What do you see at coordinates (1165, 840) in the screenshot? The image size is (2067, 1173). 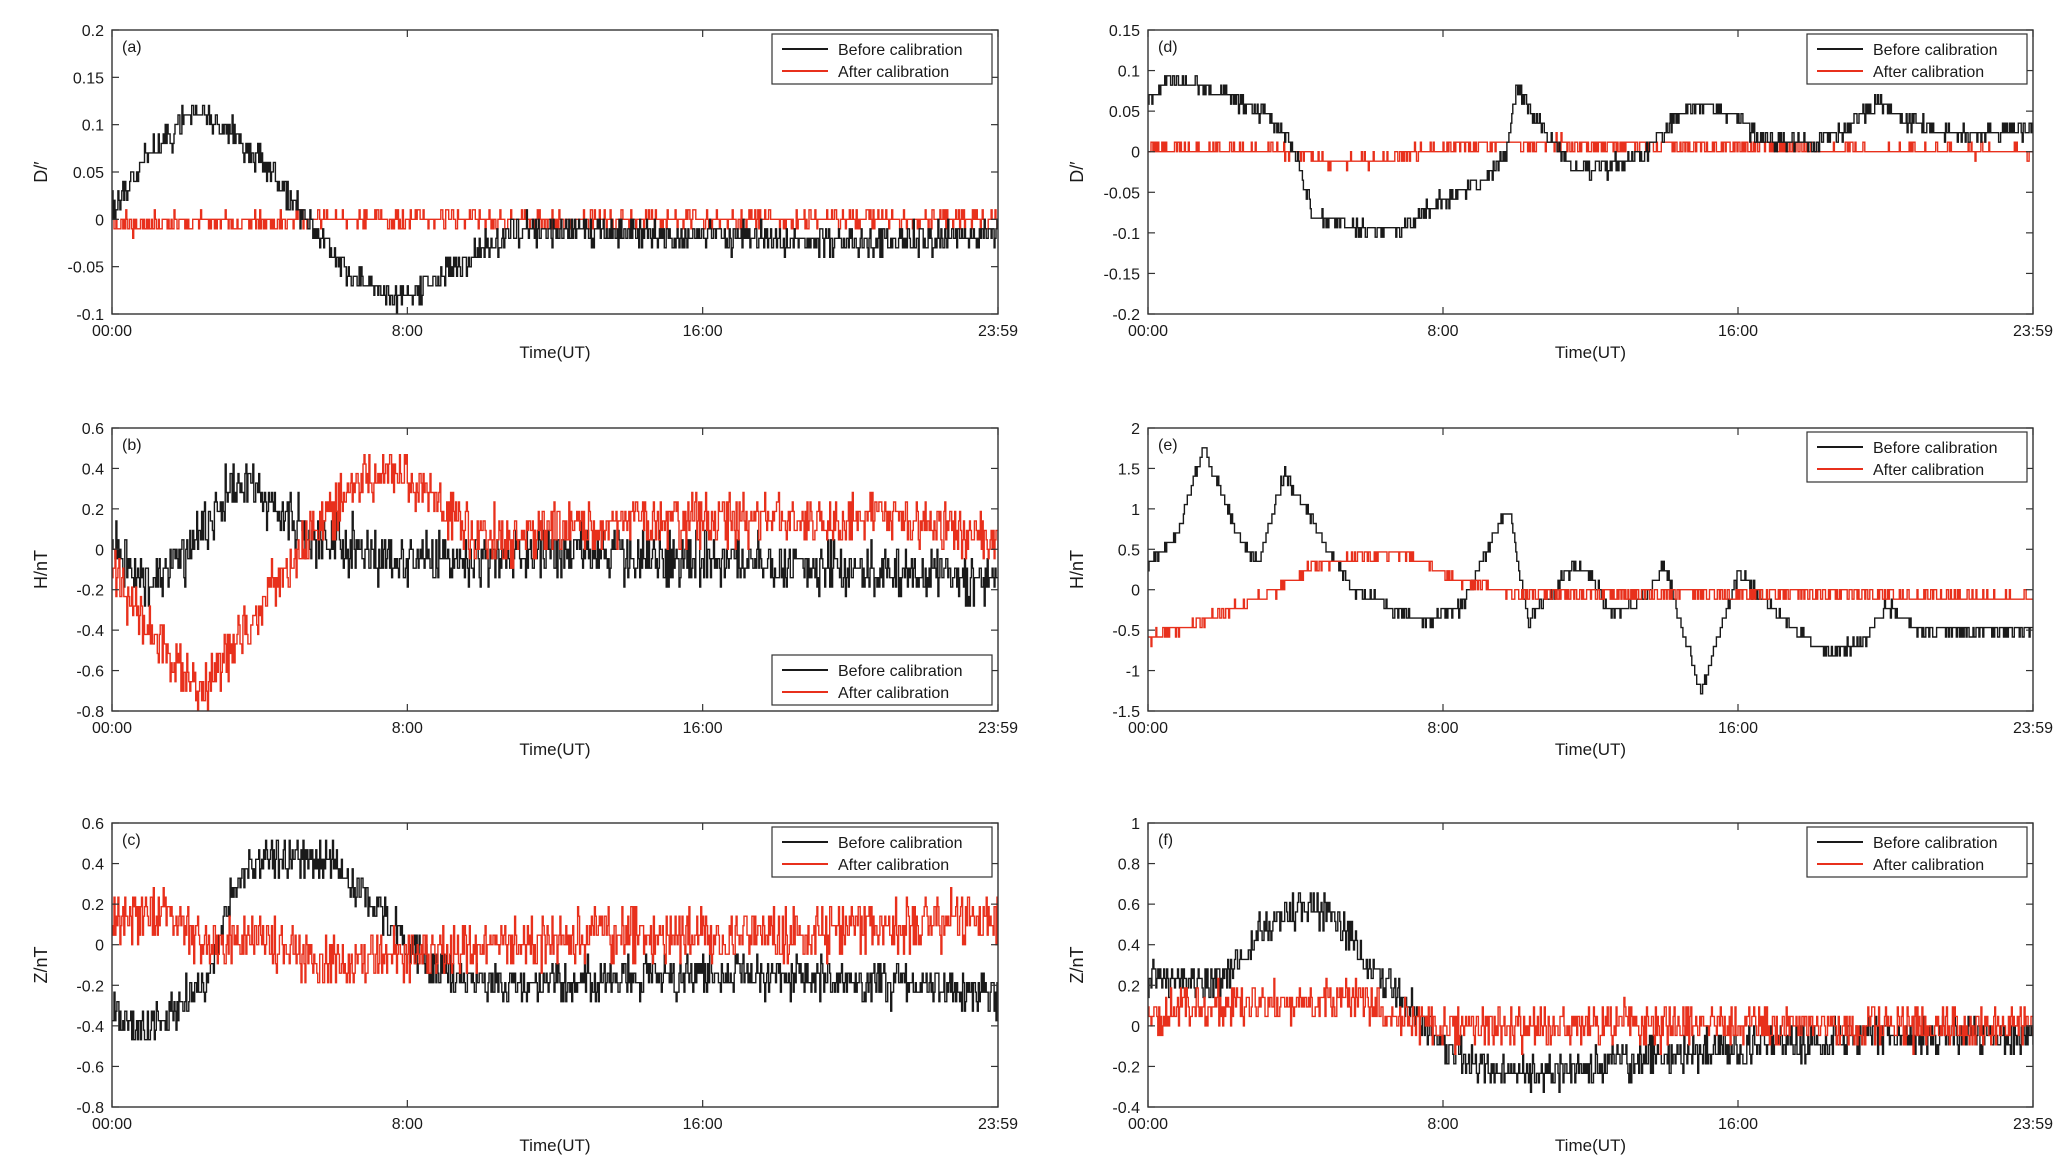 I see `panel-label: (f)` at bounding box center [1165, 840].